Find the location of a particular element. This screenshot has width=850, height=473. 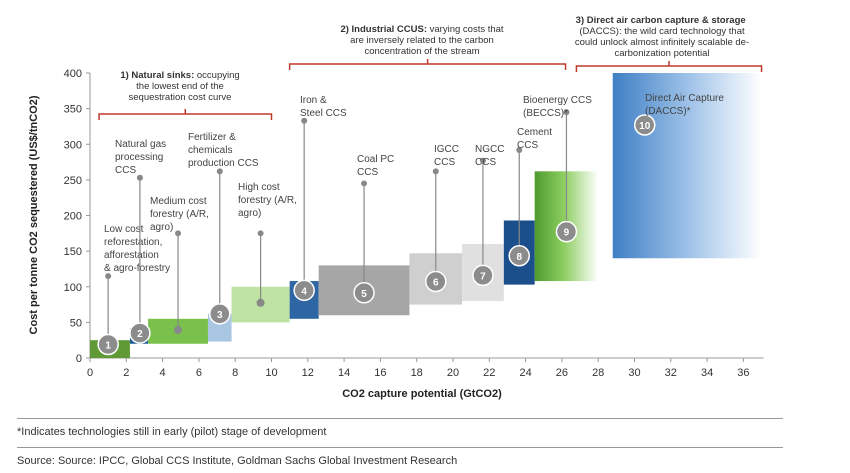

bar-label-line: (DACCS)* is located at coordinates (668, 111).